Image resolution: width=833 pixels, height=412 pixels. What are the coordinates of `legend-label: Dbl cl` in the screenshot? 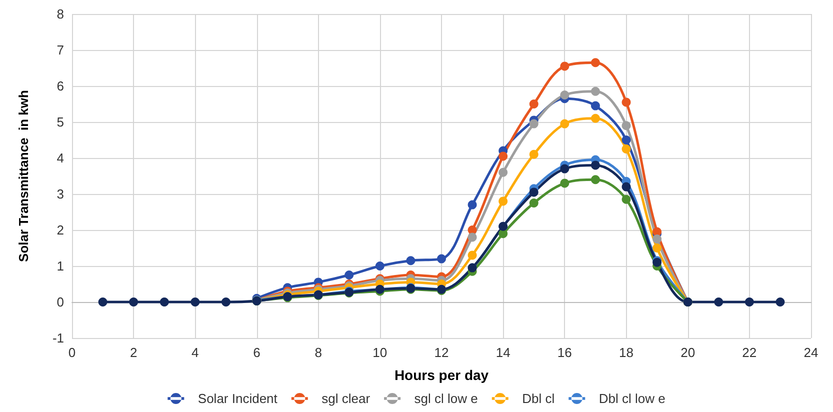 It's located at (538, 398).